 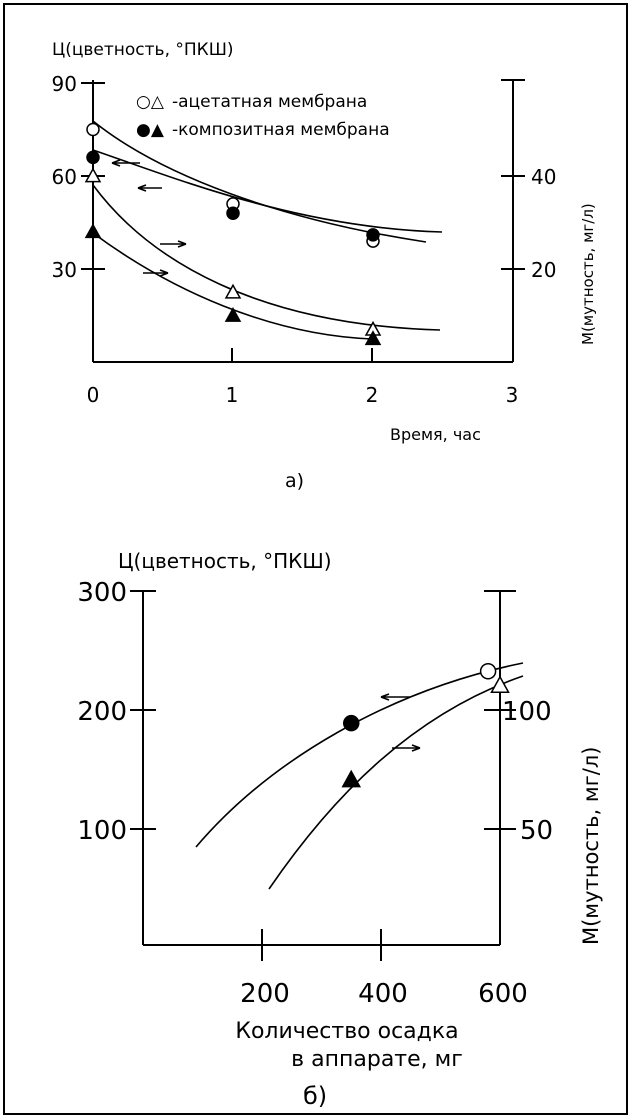 I want to click on panel-b-y-left-ticks: 300 200 100, so click(x=116, y=712).